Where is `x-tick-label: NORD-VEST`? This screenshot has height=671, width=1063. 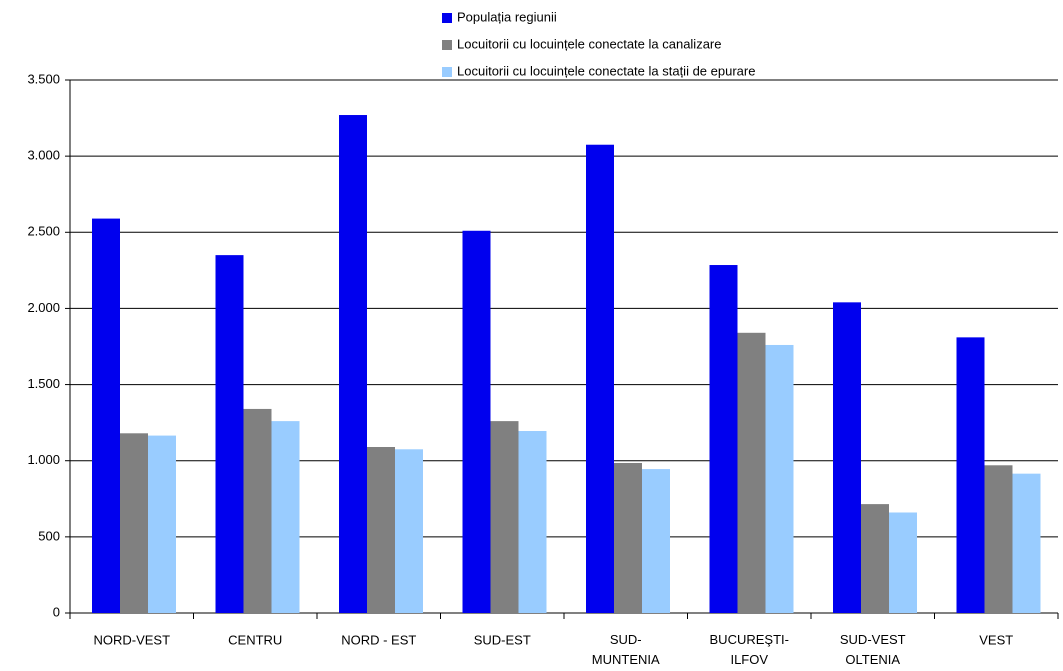
x-tick-label: NORD-VEST is located at coordinates (131, 639).